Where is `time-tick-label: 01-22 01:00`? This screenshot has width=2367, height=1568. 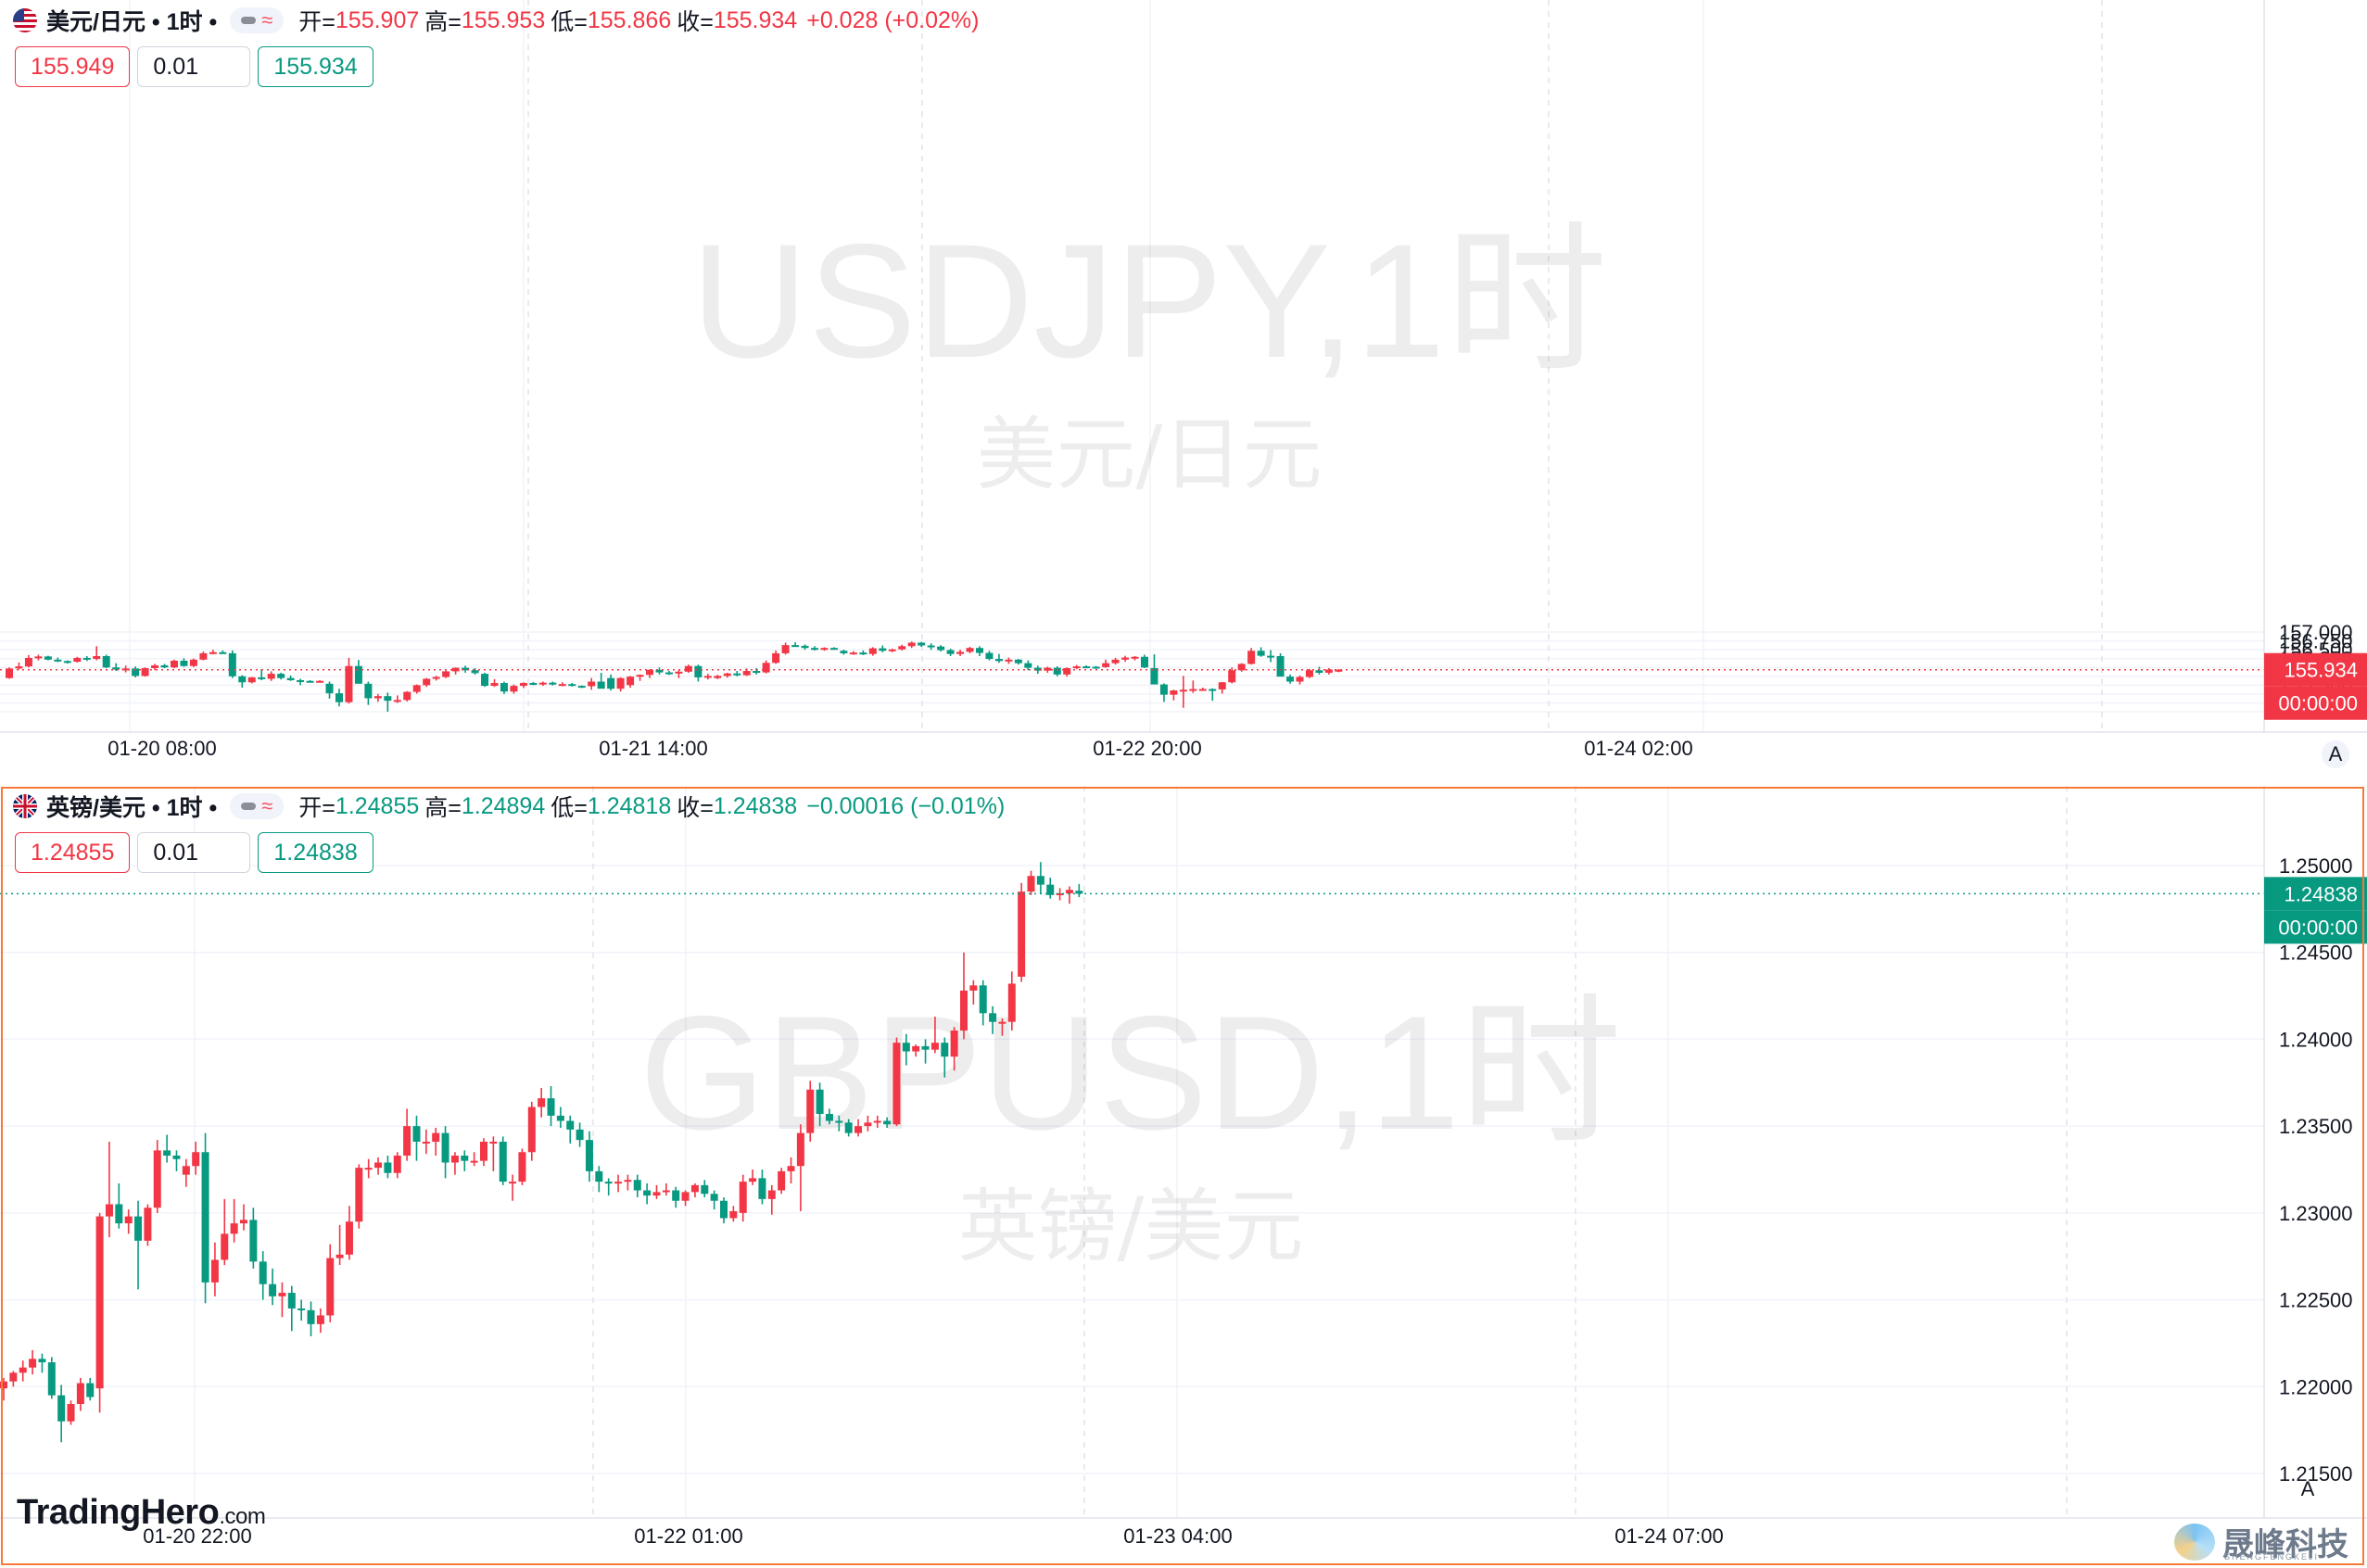 time-tick-label: 01-22 01:00 is located at coordinates (688, 1536).